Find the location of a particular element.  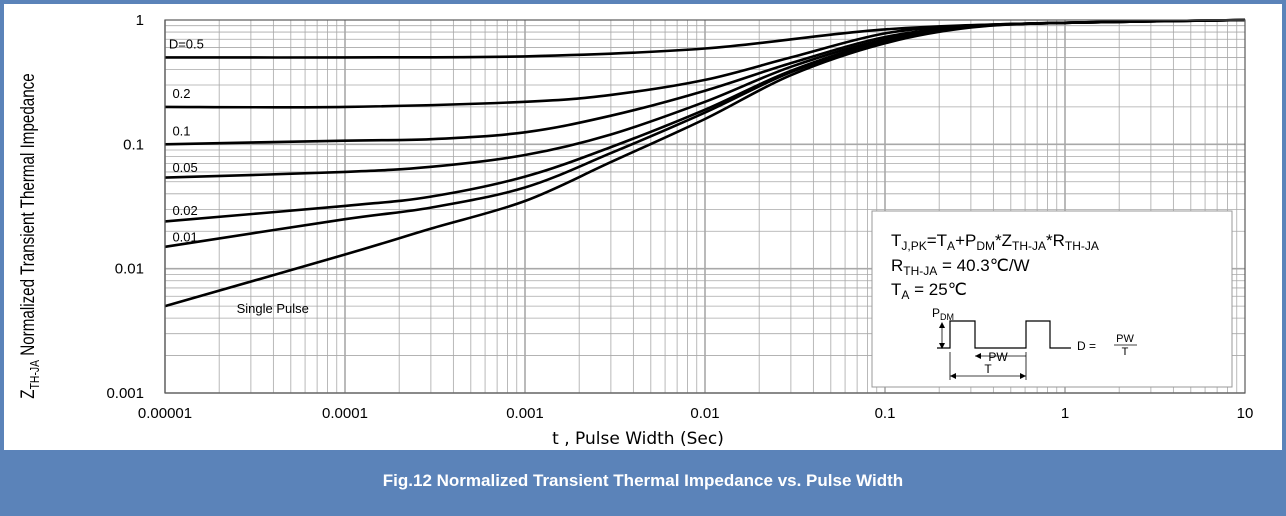

x-tick-label: 0.0001 is located at coordinates (345, 413).